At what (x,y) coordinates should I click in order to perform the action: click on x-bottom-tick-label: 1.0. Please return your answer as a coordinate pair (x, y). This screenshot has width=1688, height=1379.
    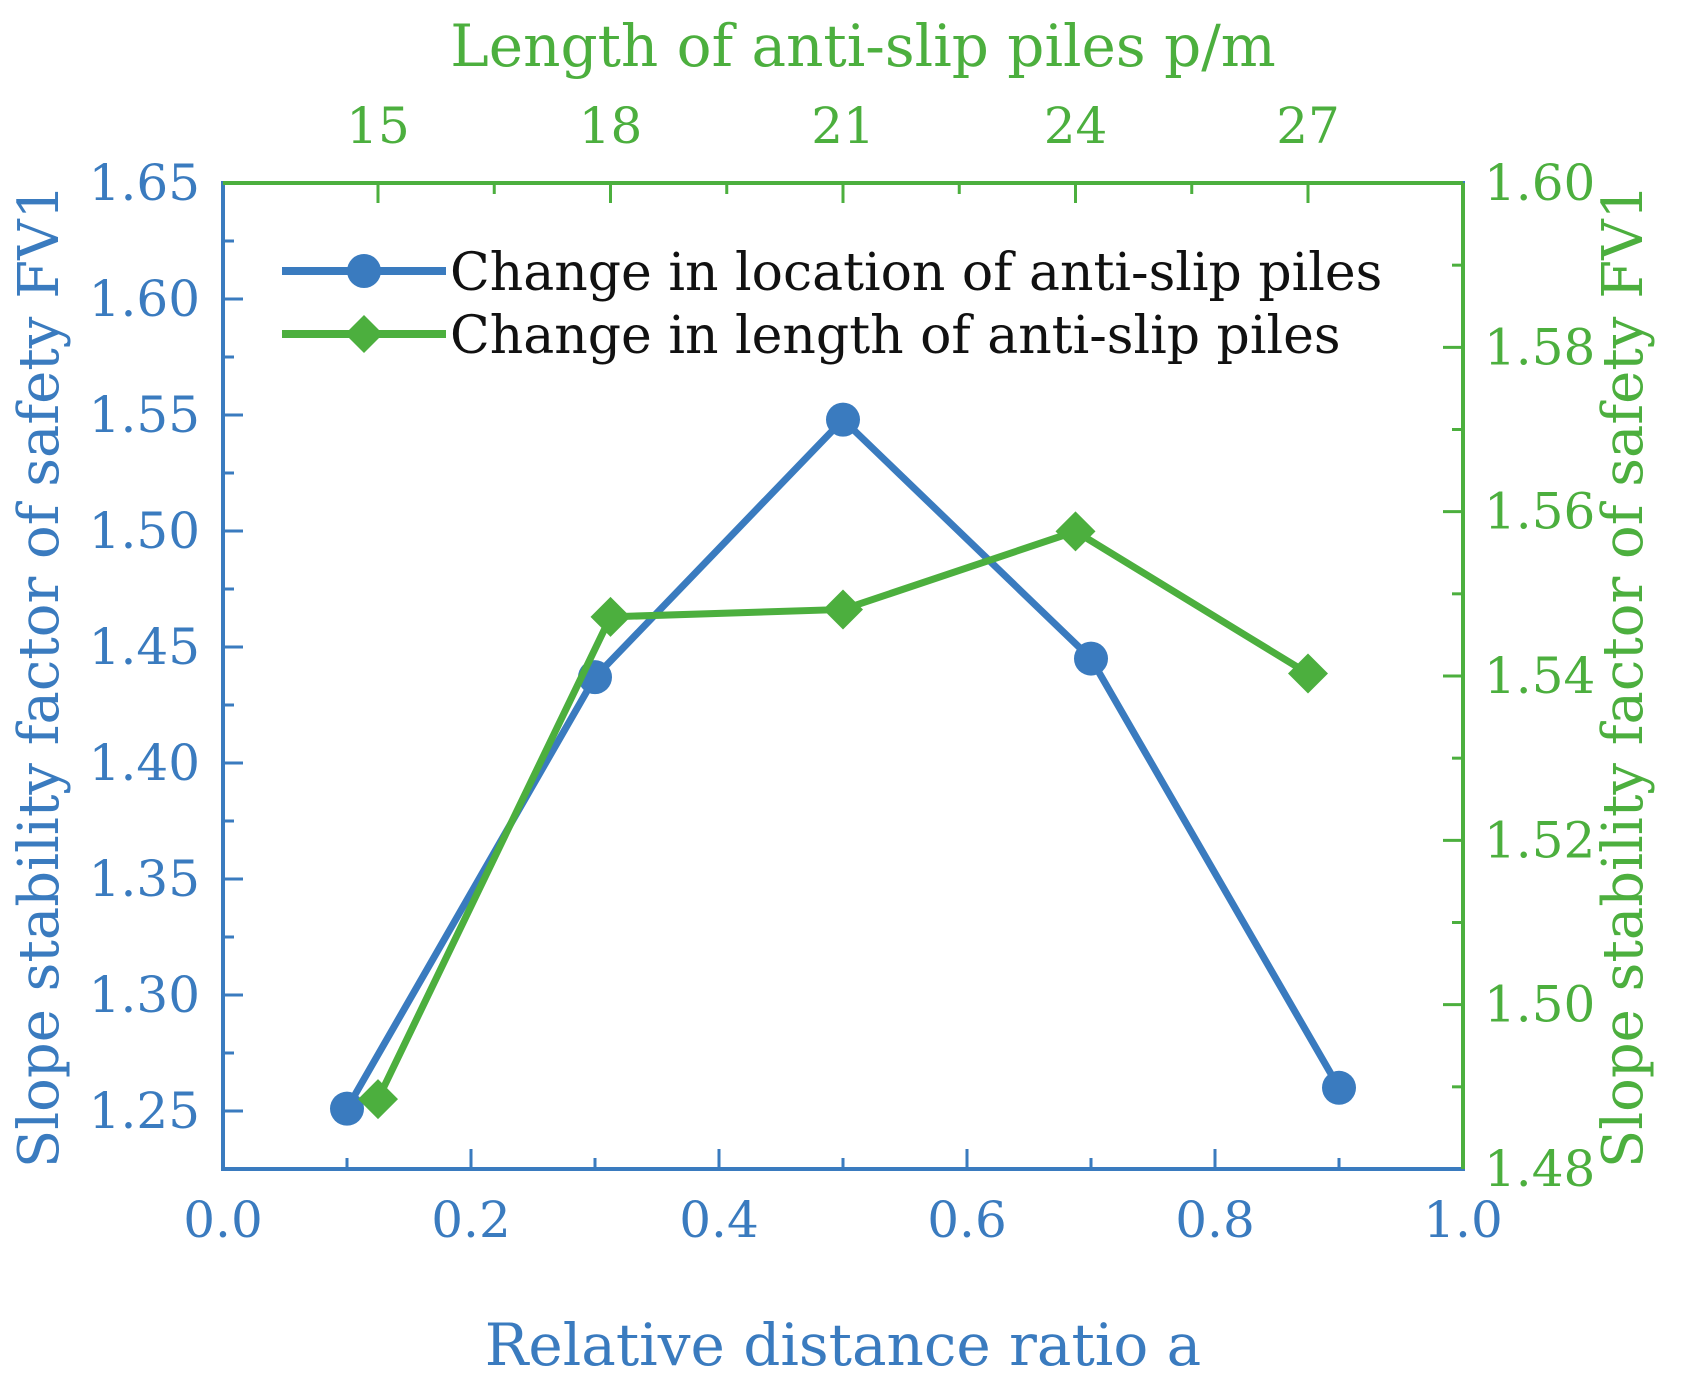
    Looking at the image, I should click on (1463, 1220).